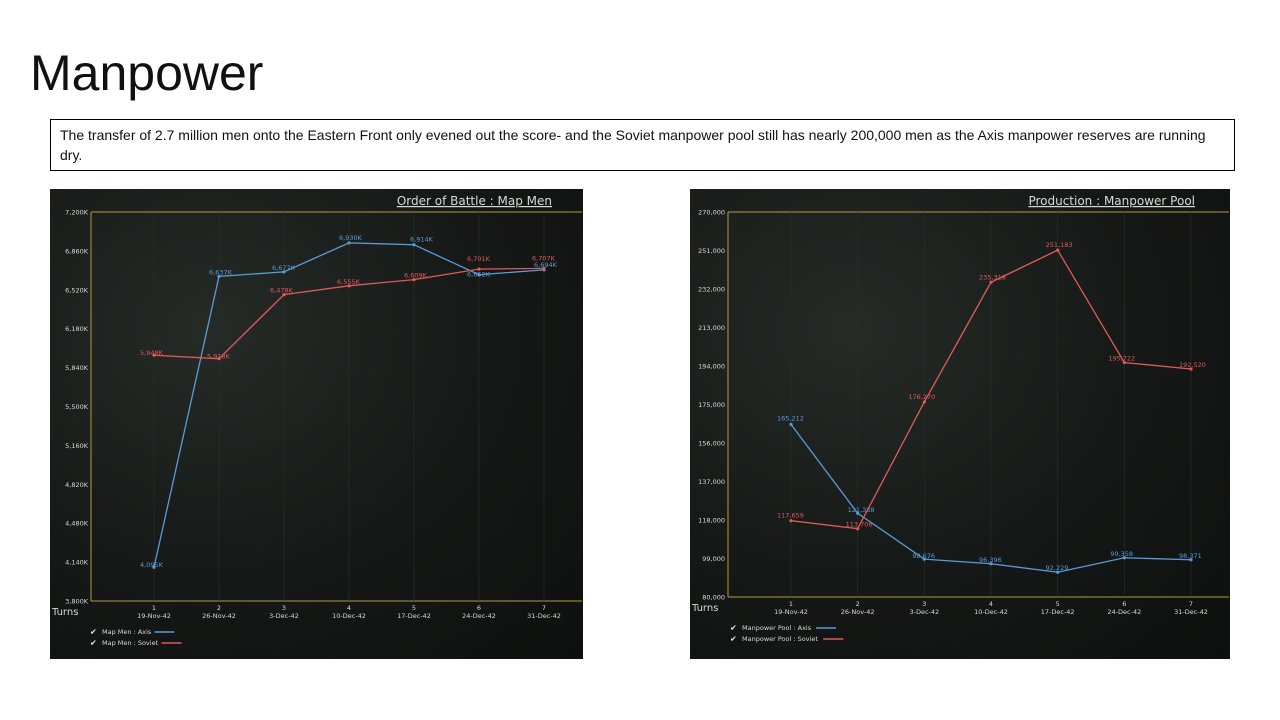 This screenshot has width=1280, height=720. What do you see at coordinates (711, 328) in the screenshot?
I see `y-tick-label: 213,000` at bounding box center [711, 328].